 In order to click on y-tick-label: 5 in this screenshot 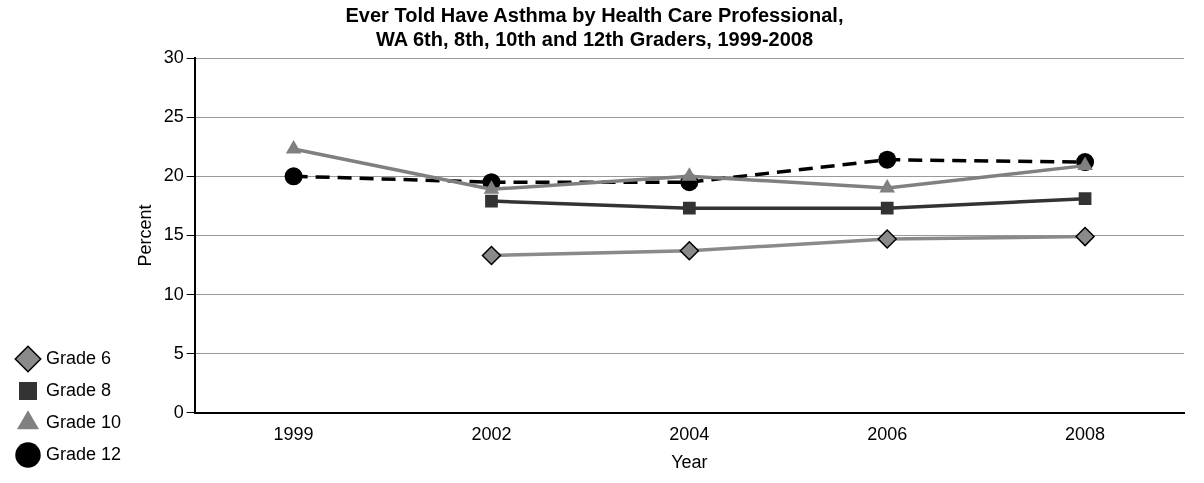, I will do `click(178, 352)`.